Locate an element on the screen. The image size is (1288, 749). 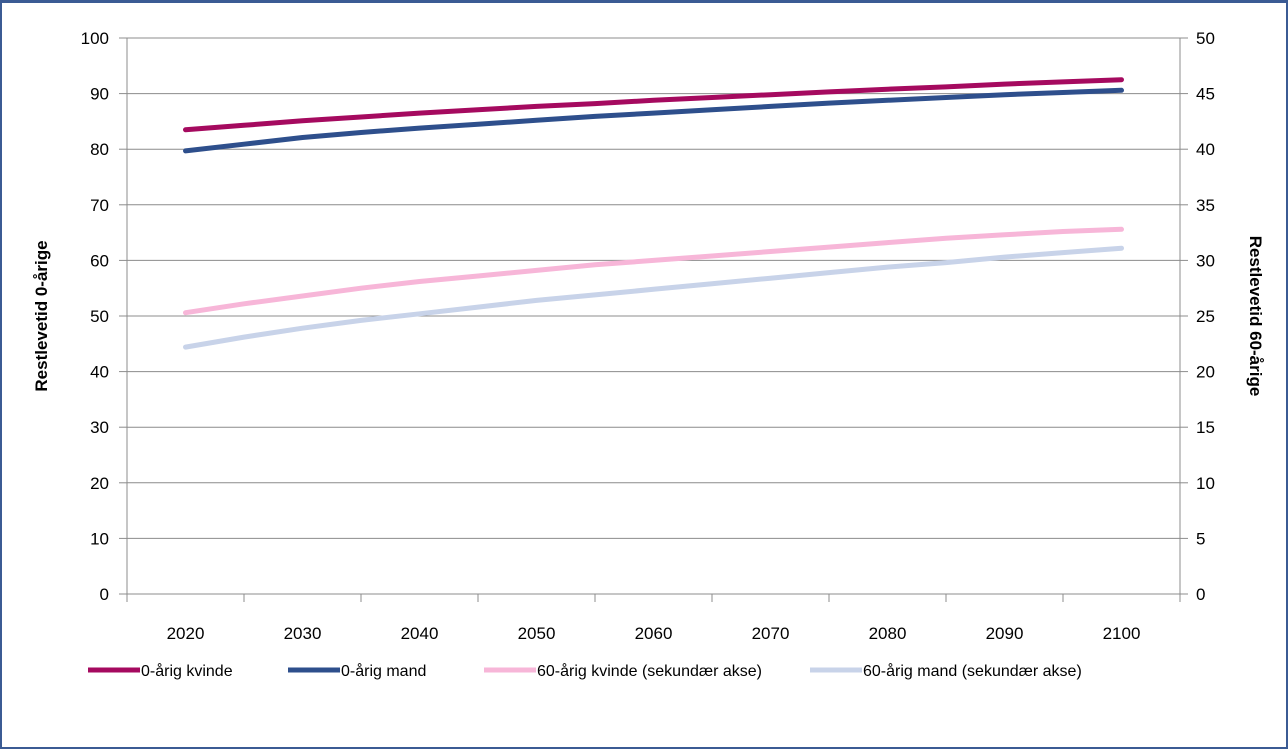
x-tick-label: 2020 is located at coordinates (186, 633).